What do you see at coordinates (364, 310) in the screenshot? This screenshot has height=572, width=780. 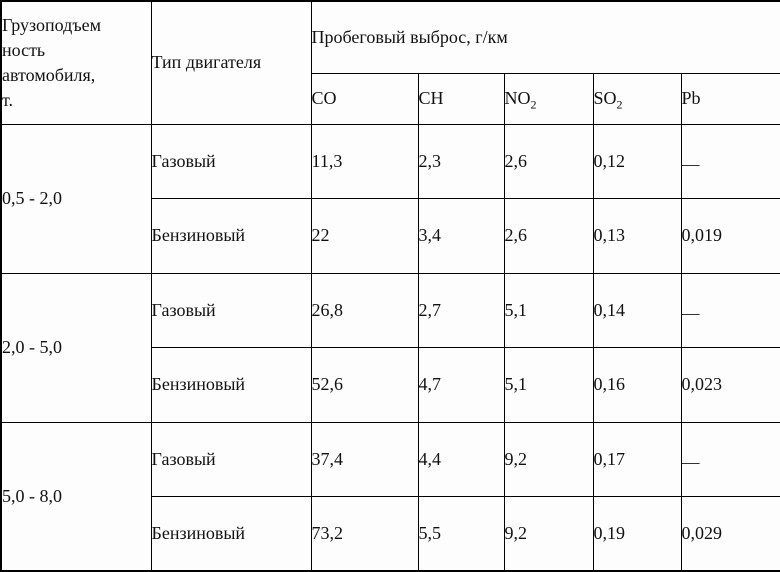 I see `value-co: 26,8` at bounding box center [364, 310].